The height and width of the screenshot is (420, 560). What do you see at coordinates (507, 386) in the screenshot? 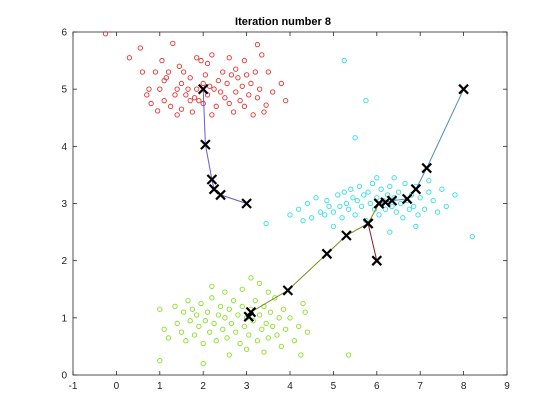
I see `x-tick-label: 9` at bounding box center [507, 386].